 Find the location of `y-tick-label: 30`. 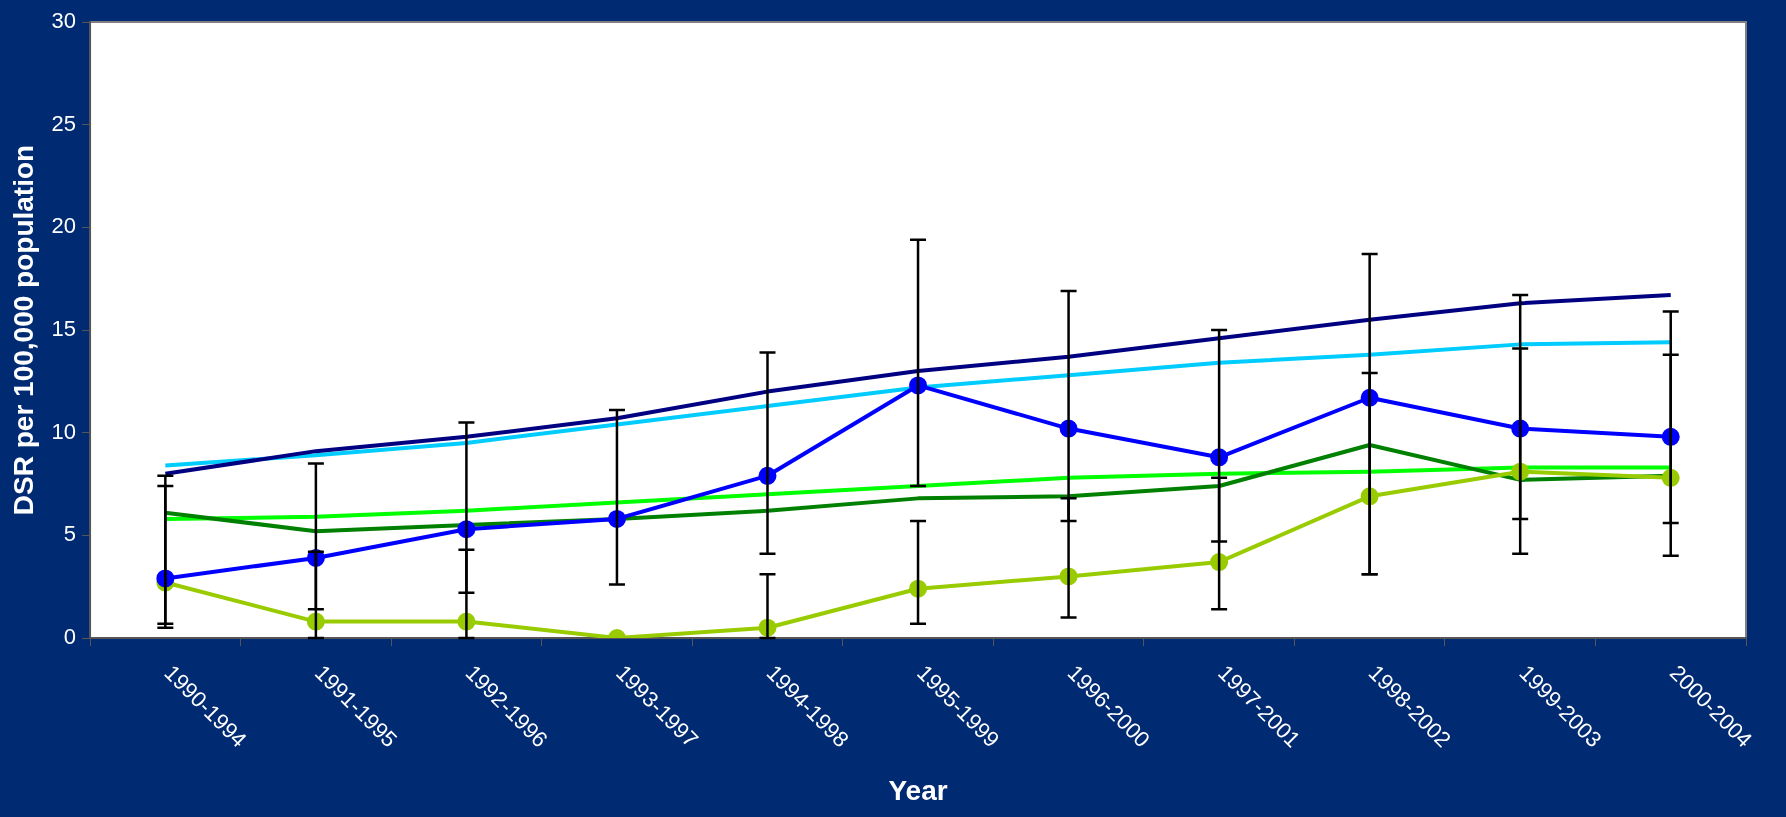

y-tick-label: 30 is located at coordinates (64, 21).